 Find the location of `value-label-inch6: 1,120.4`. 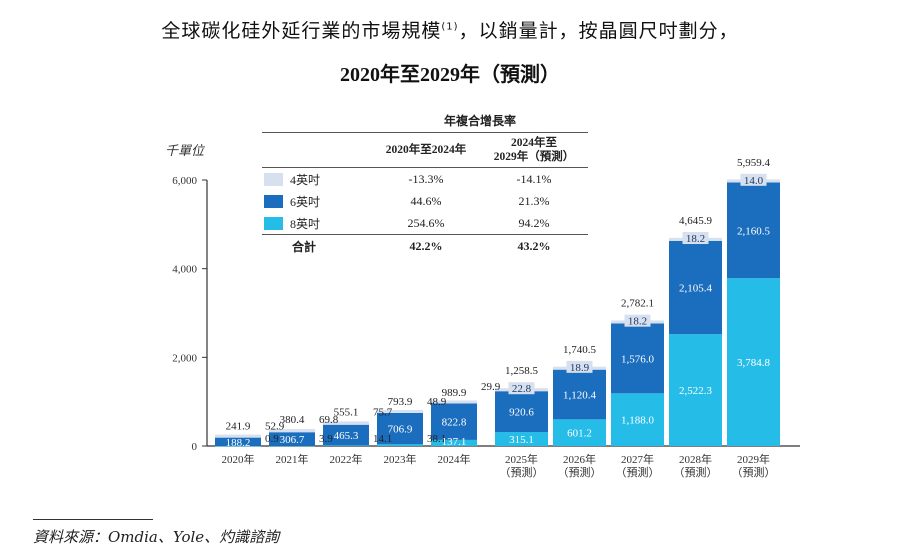

value-label-inch6: 1,120.4 is located at coordinates (580, 396).